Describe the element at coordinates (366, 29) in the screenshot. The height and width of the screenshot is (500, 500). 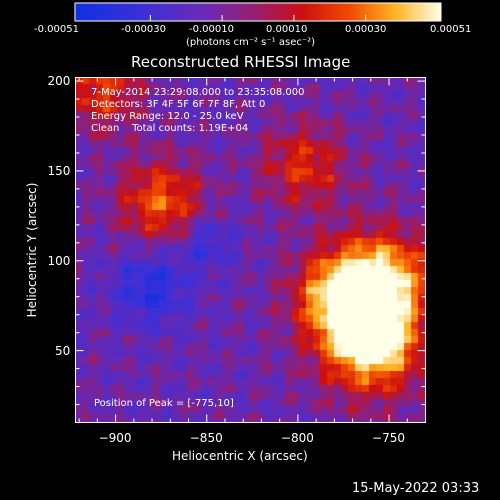
I see `colorbar-tick-label-4: 0.00030` at that location.